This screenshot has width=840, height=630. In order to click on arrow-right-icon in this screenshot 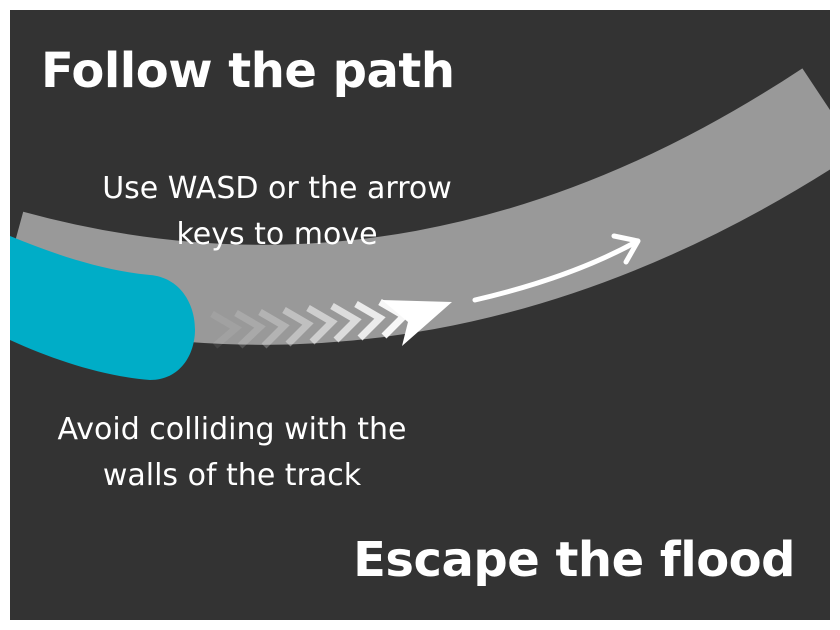, I will do `click(556, 268)`.